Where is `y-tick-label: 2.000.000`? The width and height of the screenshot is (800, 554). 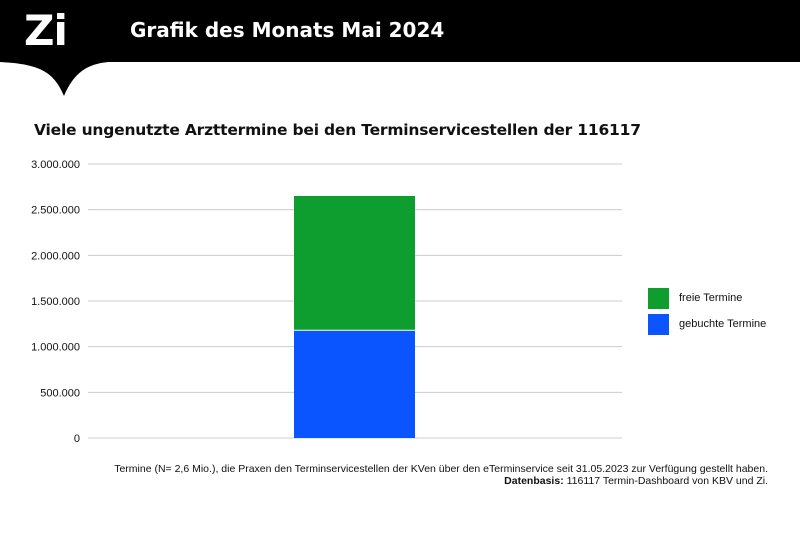 y-tick-label: 2.000.000 is located at coordinates (55, 256).